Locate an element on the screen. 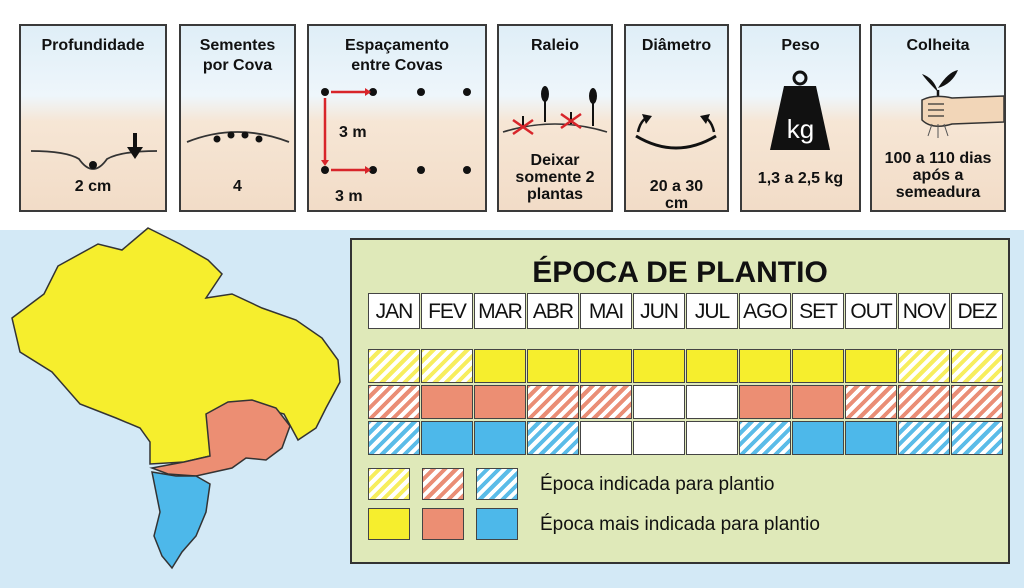 Image resolution: width=1024 pixels, height=588 pixels. legend-swatch-blue-striped is located at coordinates (497, 484).